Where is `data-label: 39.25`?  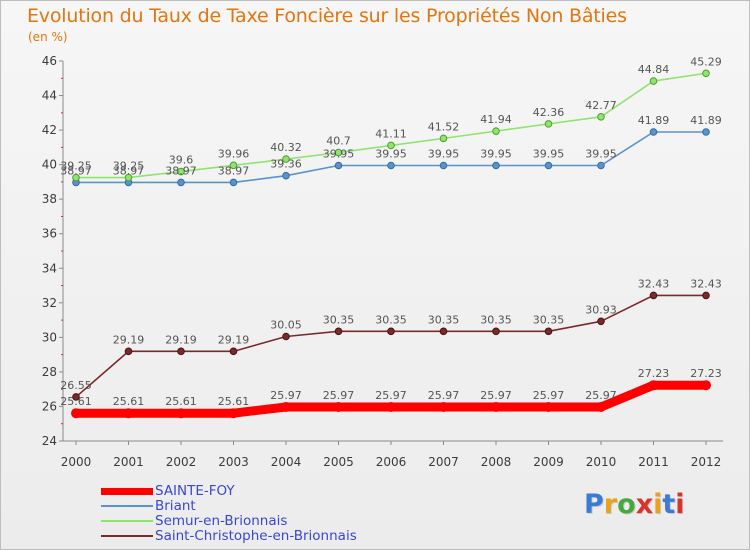 data-label: 39.25 is located at coordinates (129, 166).